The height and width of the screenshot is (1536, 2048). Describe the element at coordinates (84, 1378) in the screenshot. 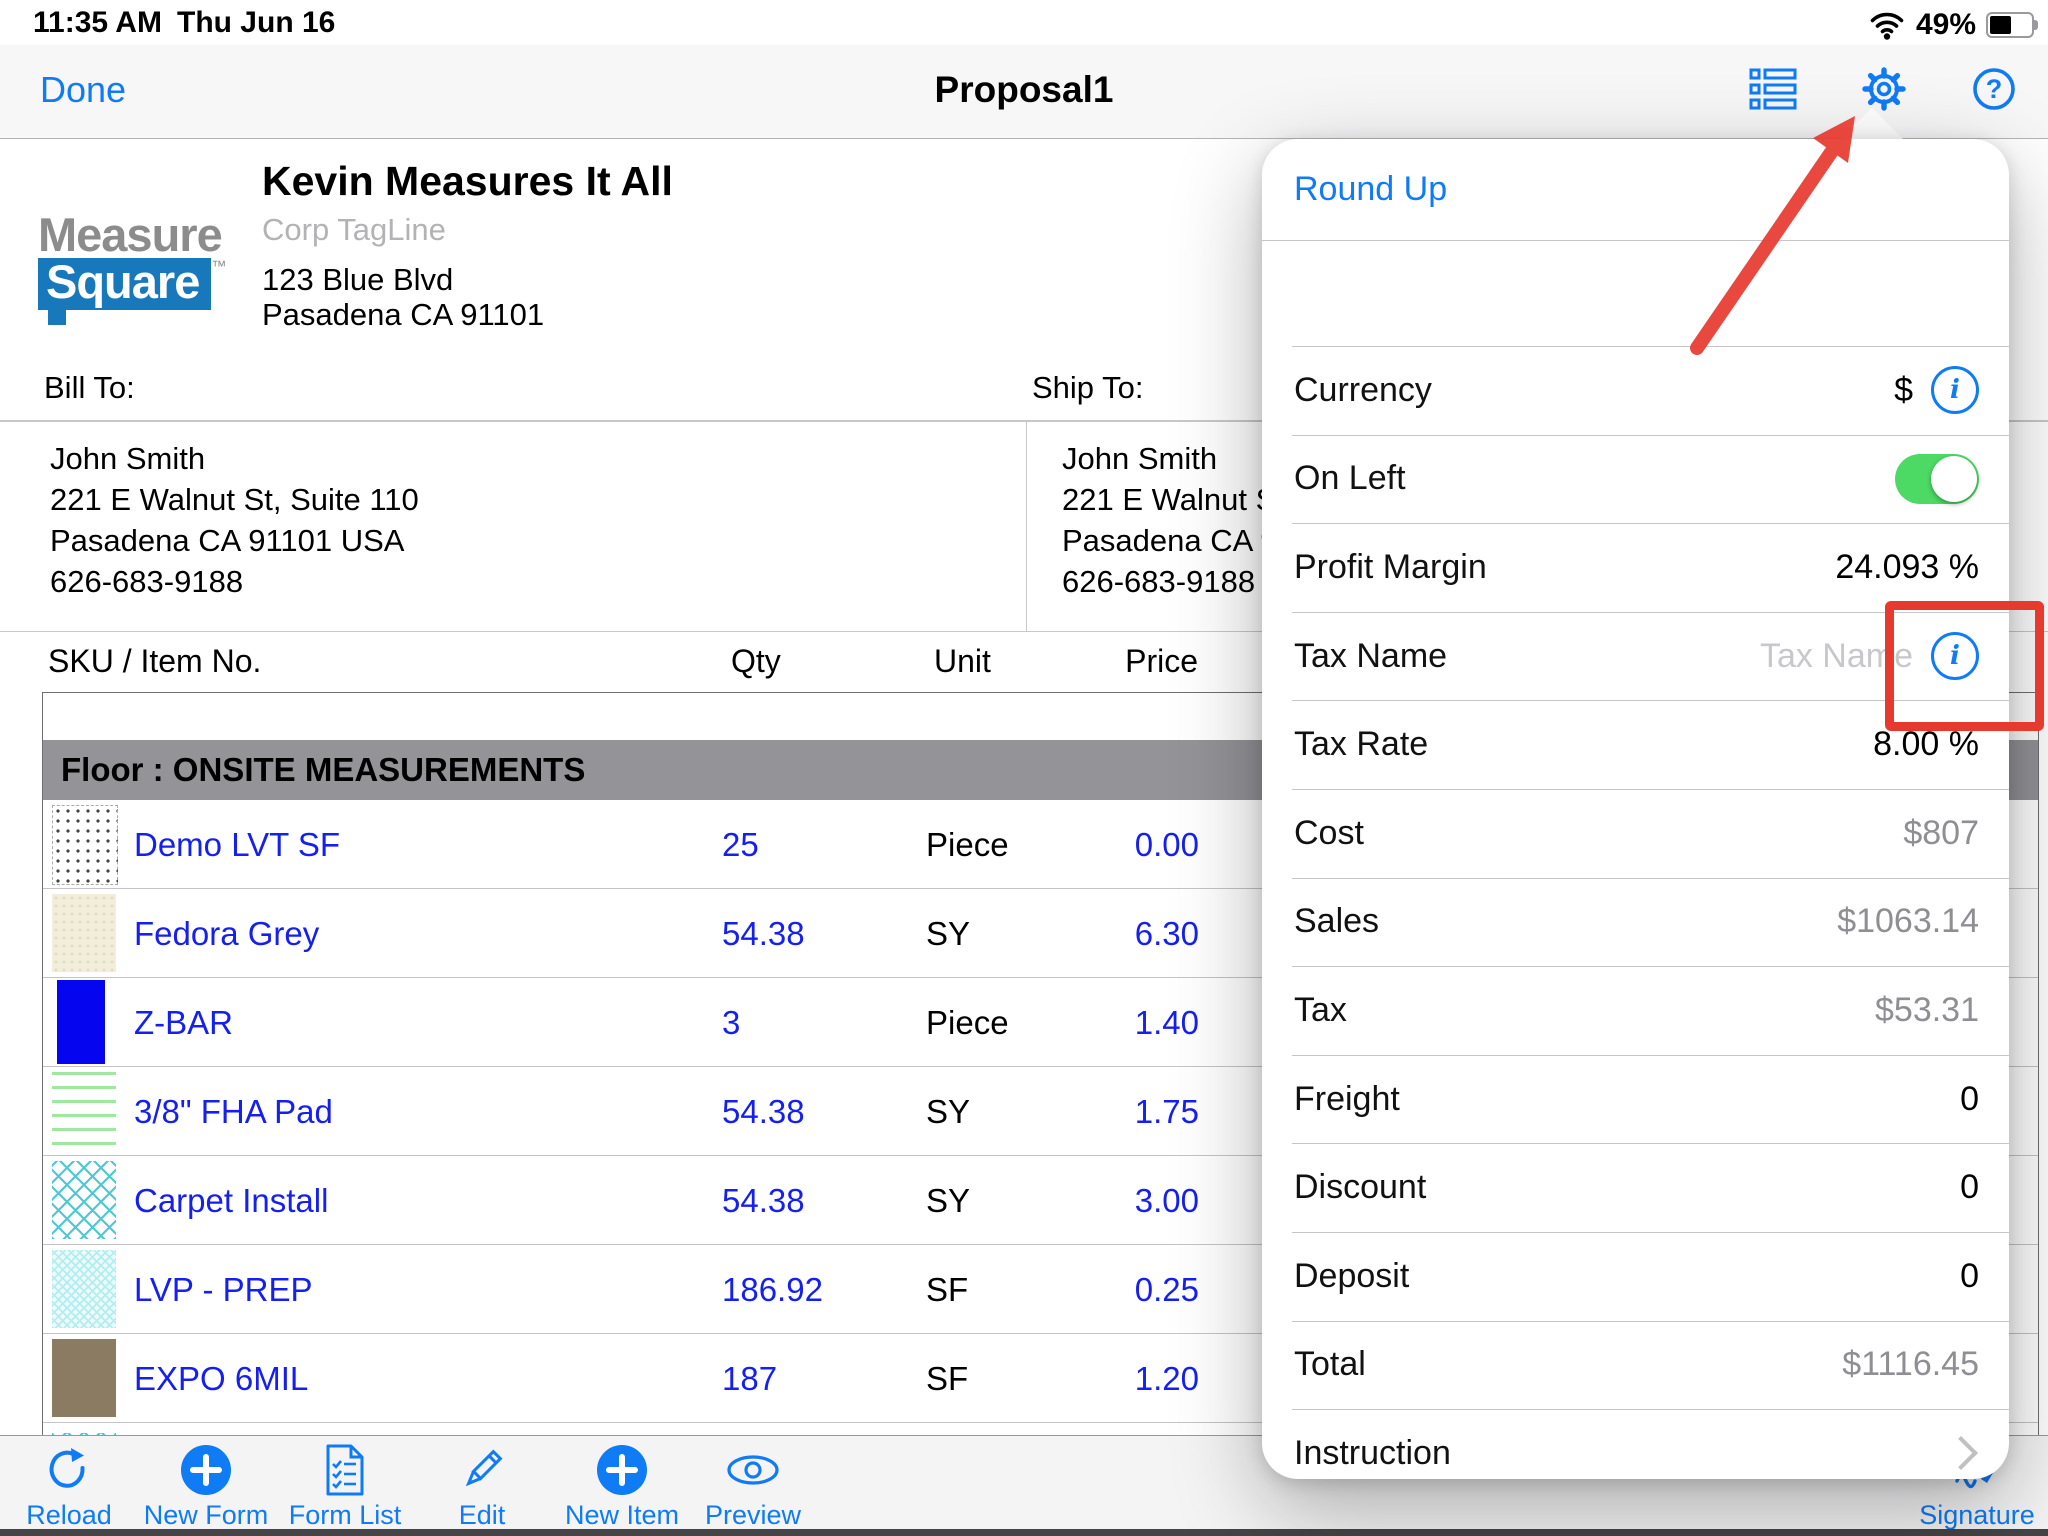

I see `material-swatch-brown` at that location.